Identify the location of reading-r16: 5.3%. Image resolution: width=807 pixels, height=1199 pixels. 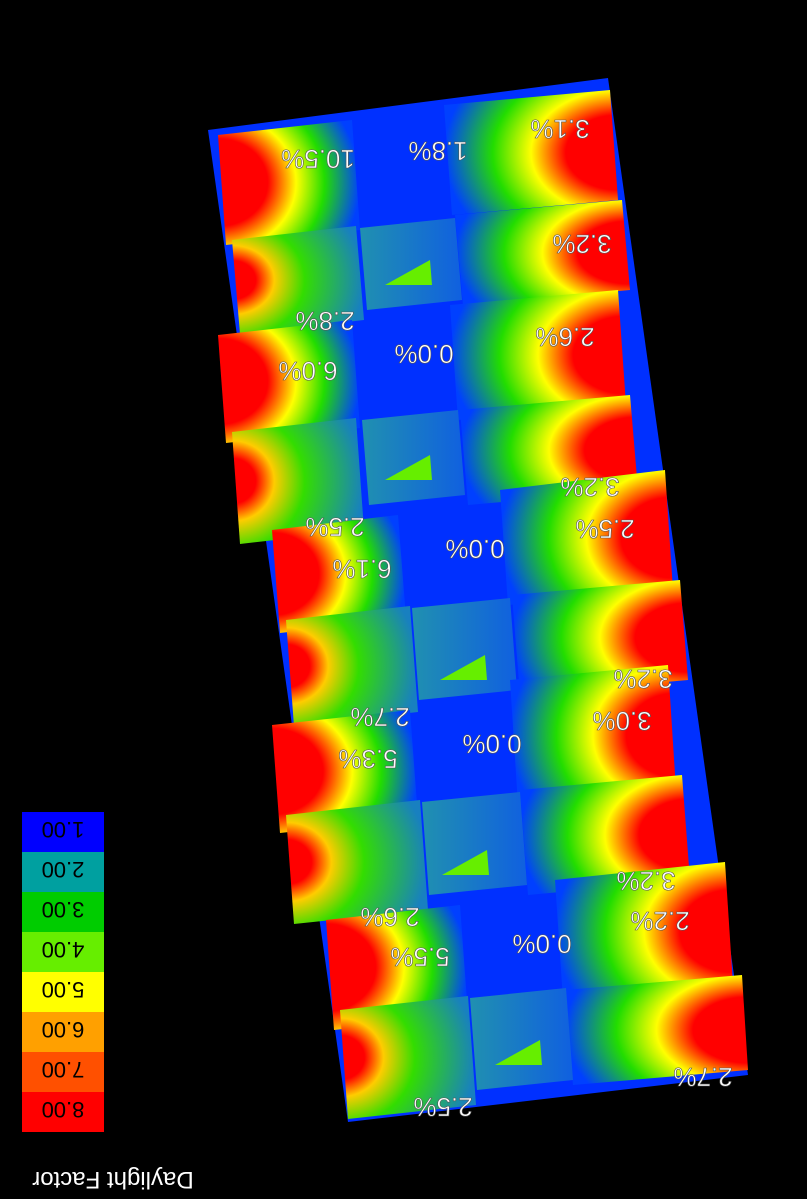
(367, 759).